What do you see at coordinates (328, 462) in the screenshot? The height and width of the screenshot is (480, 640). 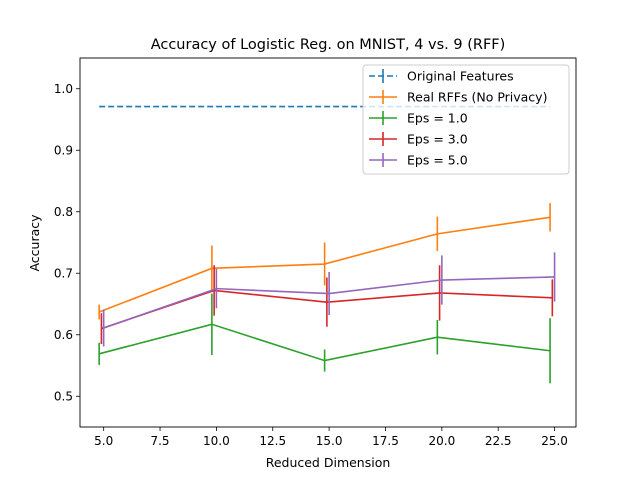 I see `x-axis-label: Reduced Dimension` at bounding box center [328, 462].